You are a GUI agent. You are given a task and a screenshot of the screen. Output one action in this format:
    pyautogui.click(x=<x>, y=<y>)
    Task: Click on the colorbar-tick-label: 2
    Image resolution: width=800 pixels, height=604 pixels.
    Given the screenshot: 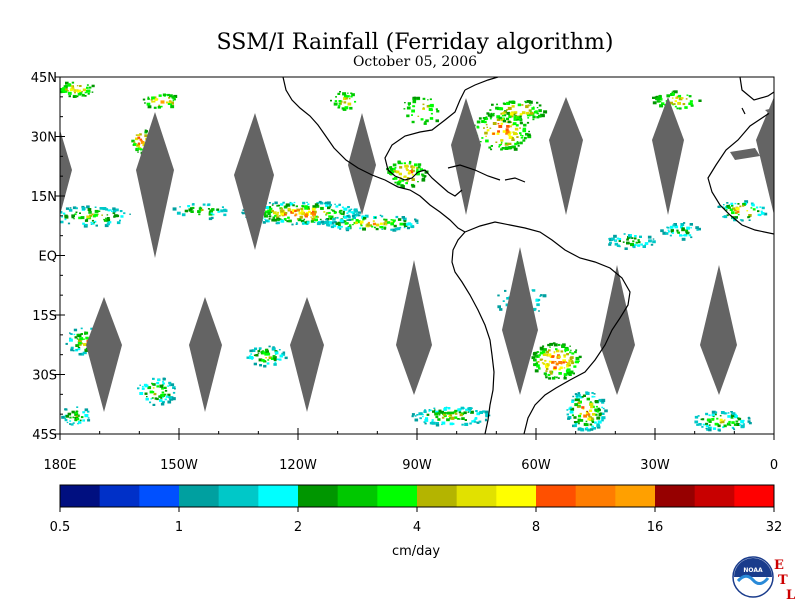 What is the action you would take?
    pyautogui.click(x=298, y=527)
    